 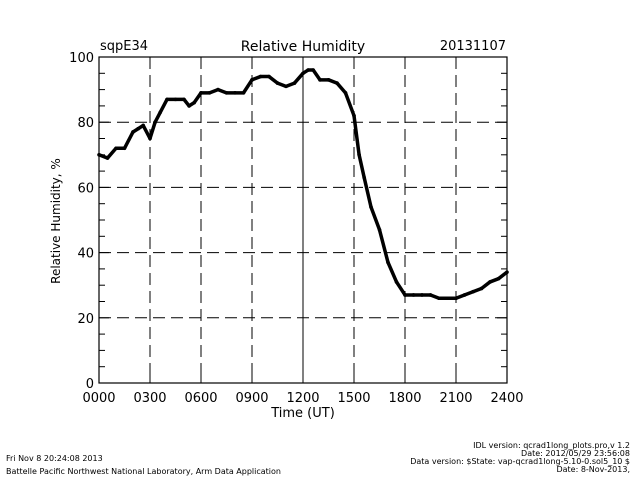 What do you see at coordinates (551, 445) in the screenshot?
I see `idl-version: IDL version: qcrad1long_plots.pro,v 1.2` at bounding box center [551, 445].